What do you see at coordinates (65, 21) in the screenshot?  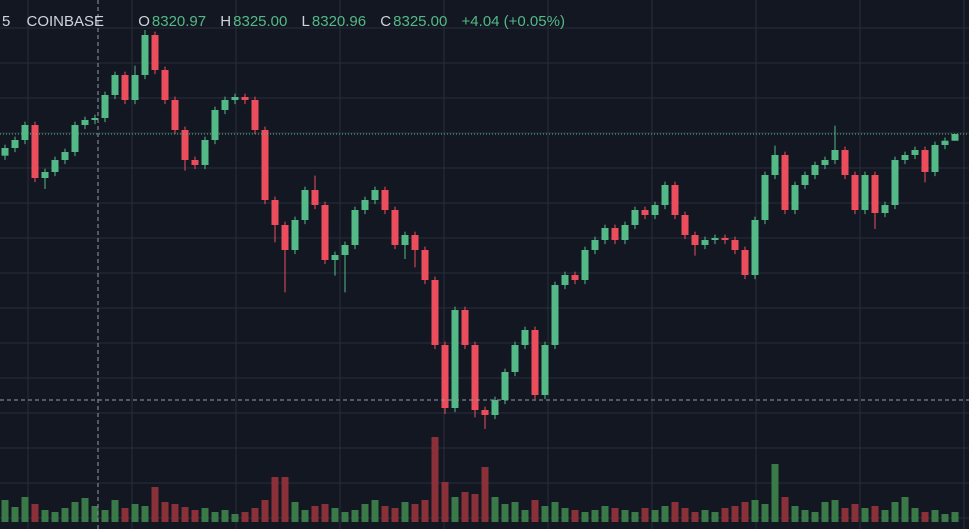 I see `exchange: COINBASE` at bounding box center [65, 21].